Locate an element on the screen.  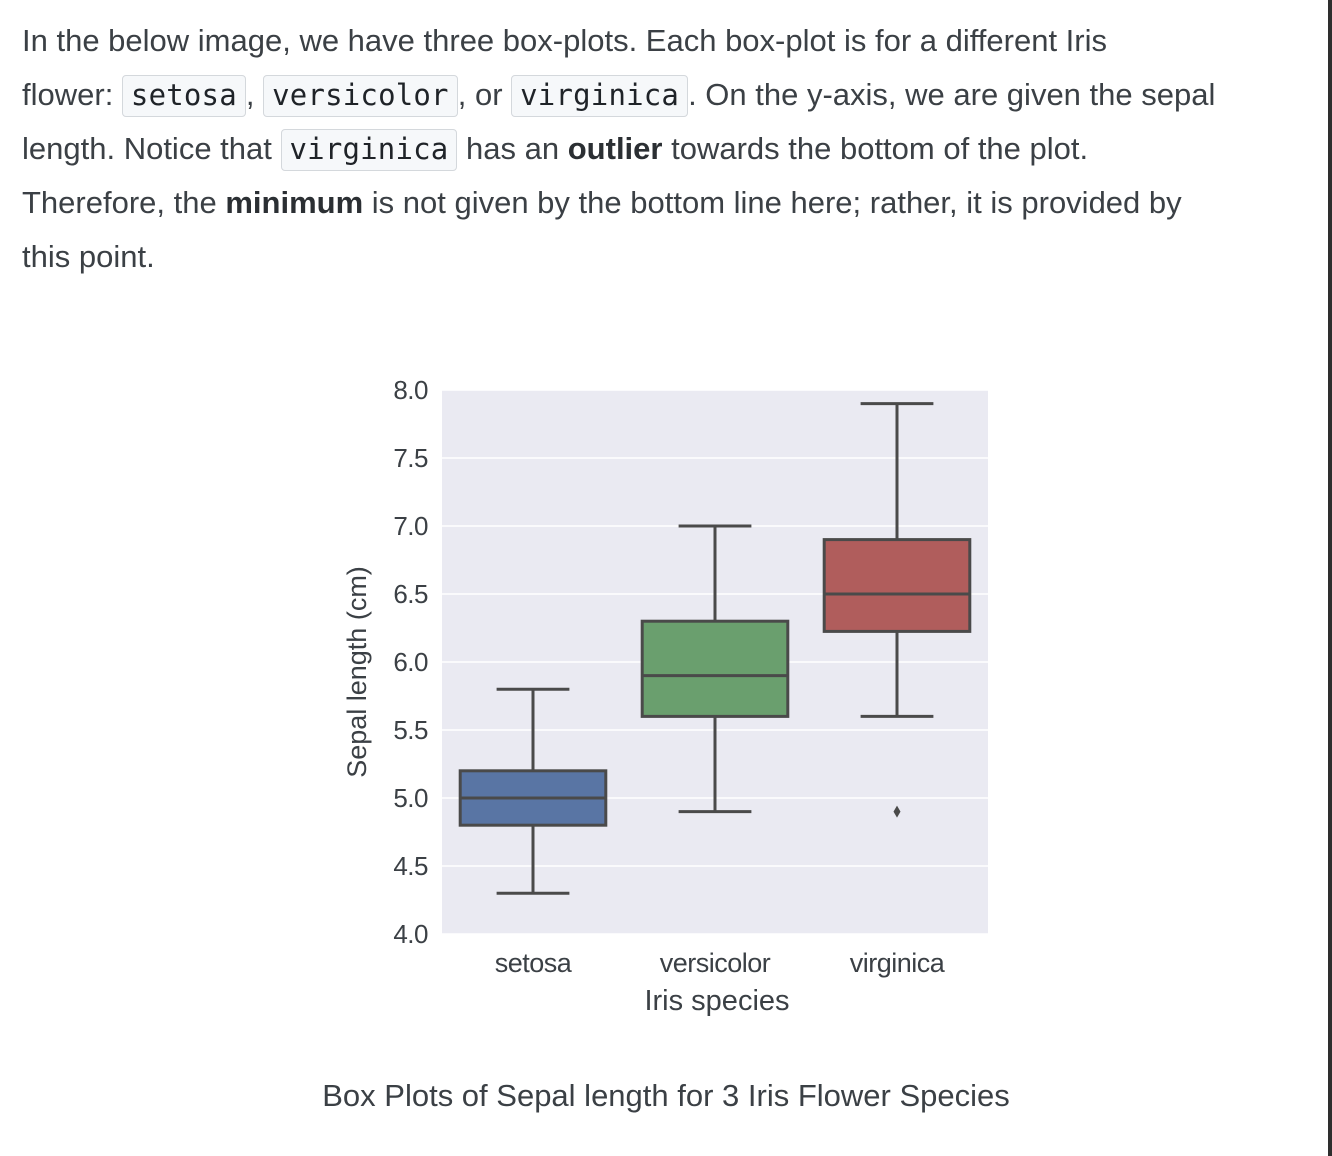
x-tick-label: setosa is located at coordinates (534, 963).